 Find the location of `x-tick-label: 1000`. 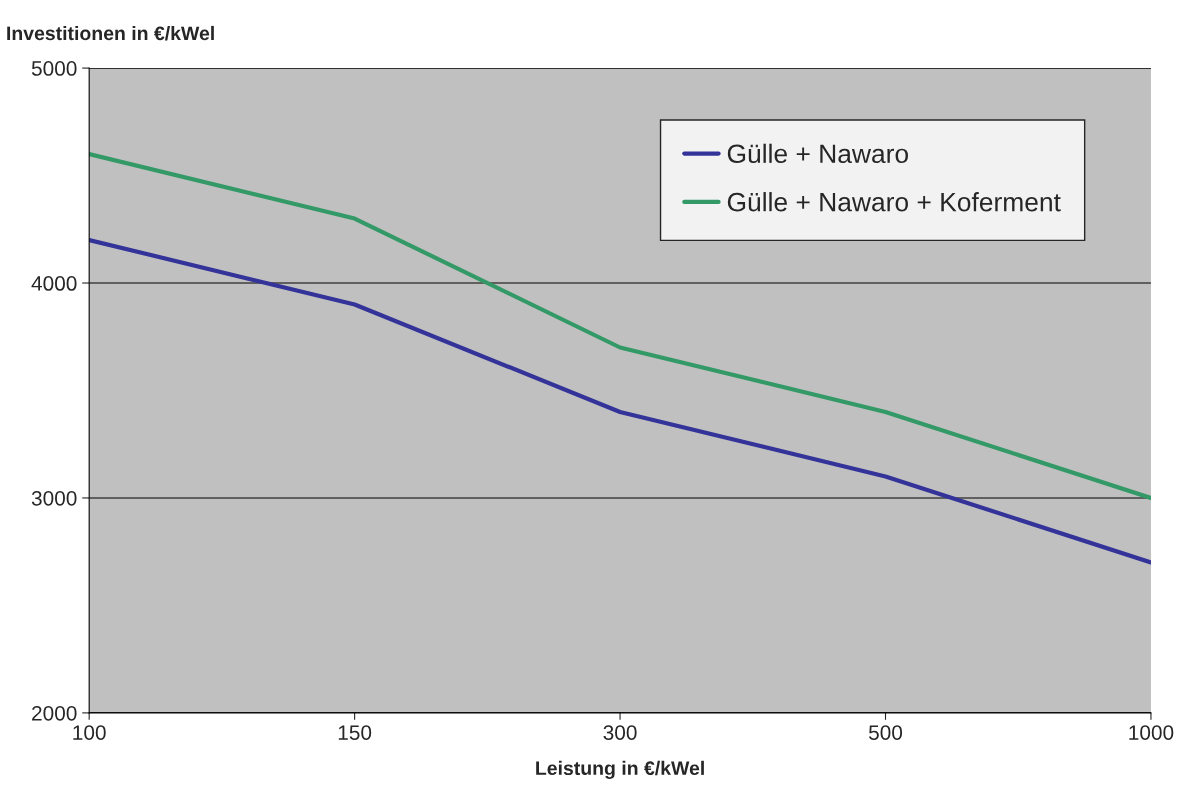

x-tick-label: 1000 is located at coordinates (1151, 732).